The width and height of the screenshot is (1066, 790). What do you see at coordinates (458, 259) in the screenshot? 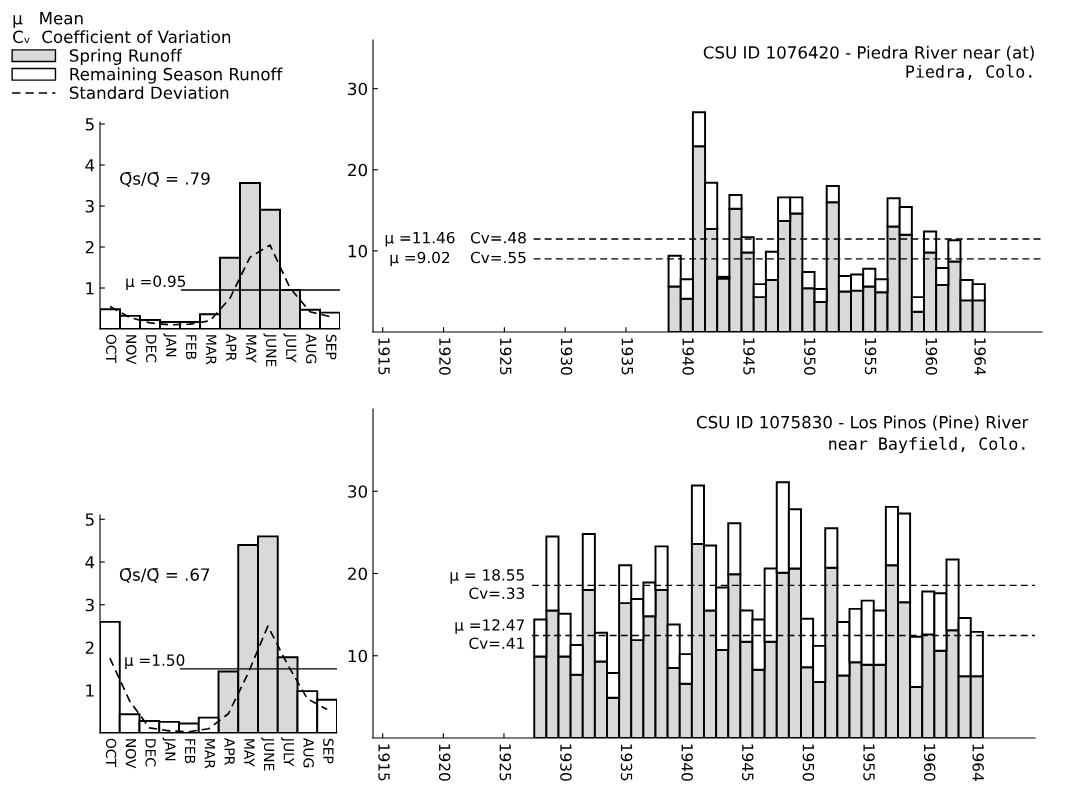
I see `ref-line-label: μ =9.02 Cv=.55` at bounding box center [458, 259].